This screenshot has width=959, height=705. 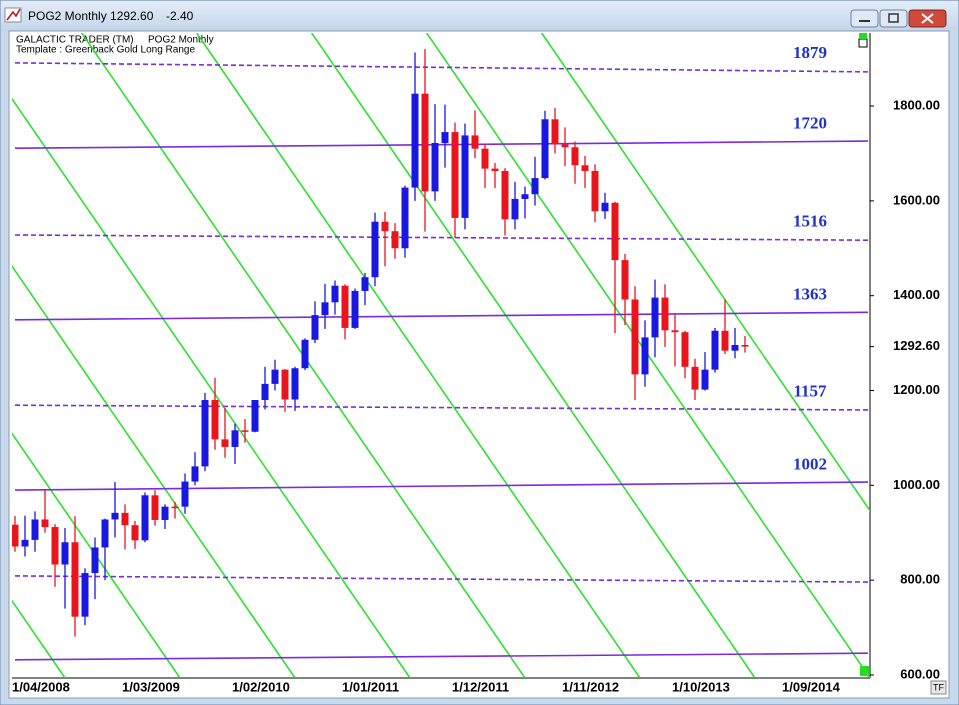 What do you see at coordinates (479, 16) in the screenshot?
I see `title-bar` at bounding box center [479, 16].